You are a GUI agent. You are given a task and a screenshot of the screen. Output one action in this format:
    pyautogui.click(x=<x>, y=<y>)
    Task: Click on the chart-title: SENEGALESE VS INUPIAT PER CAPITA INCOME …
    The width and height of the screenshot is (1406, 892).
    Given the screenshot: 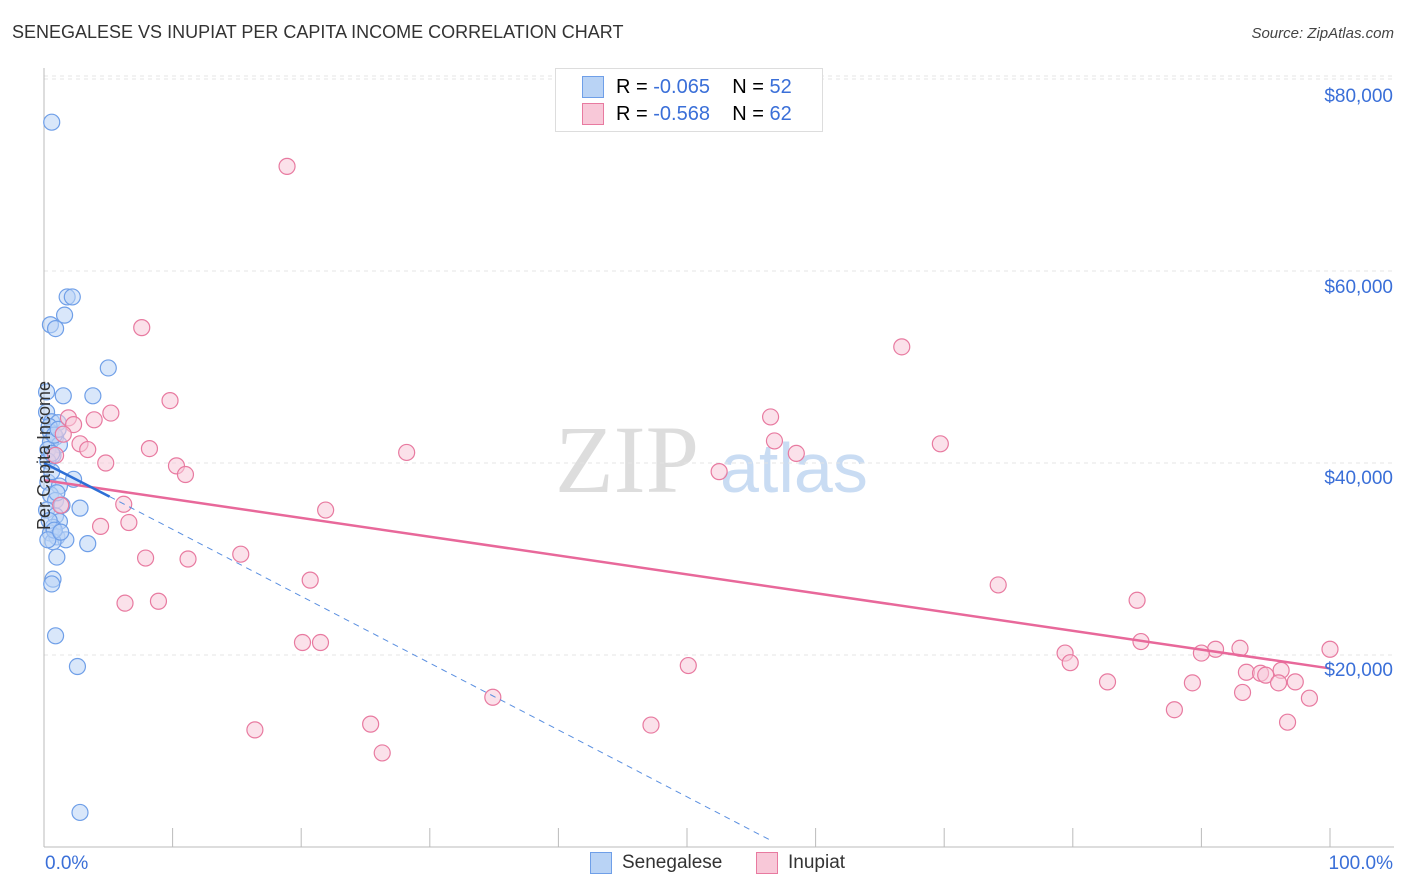 What is the action you would take?
    pyautogui.click(x=318, y=32)
    